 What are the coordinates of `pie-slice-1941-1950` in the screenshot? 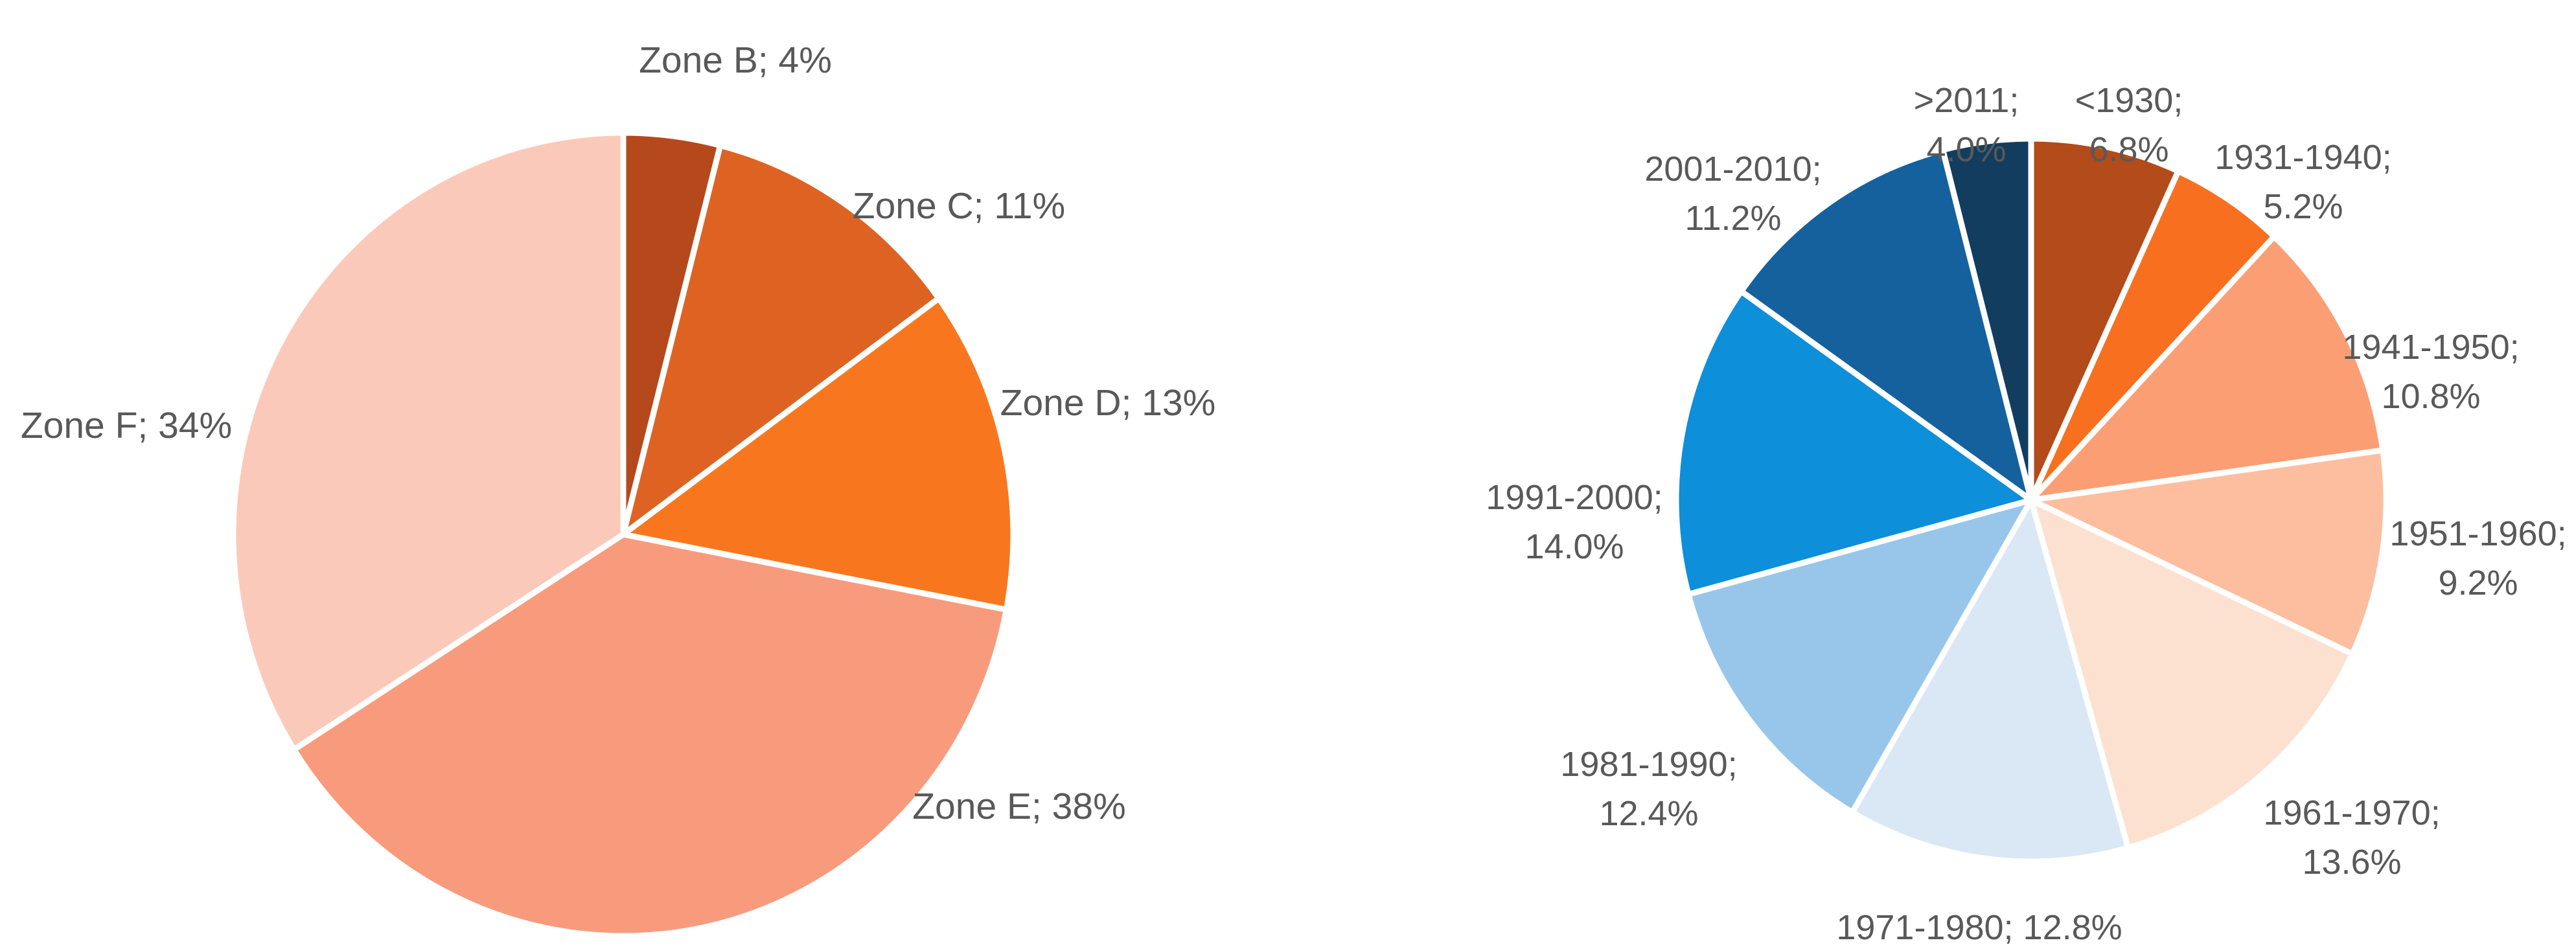 It's located at (2207, 368).